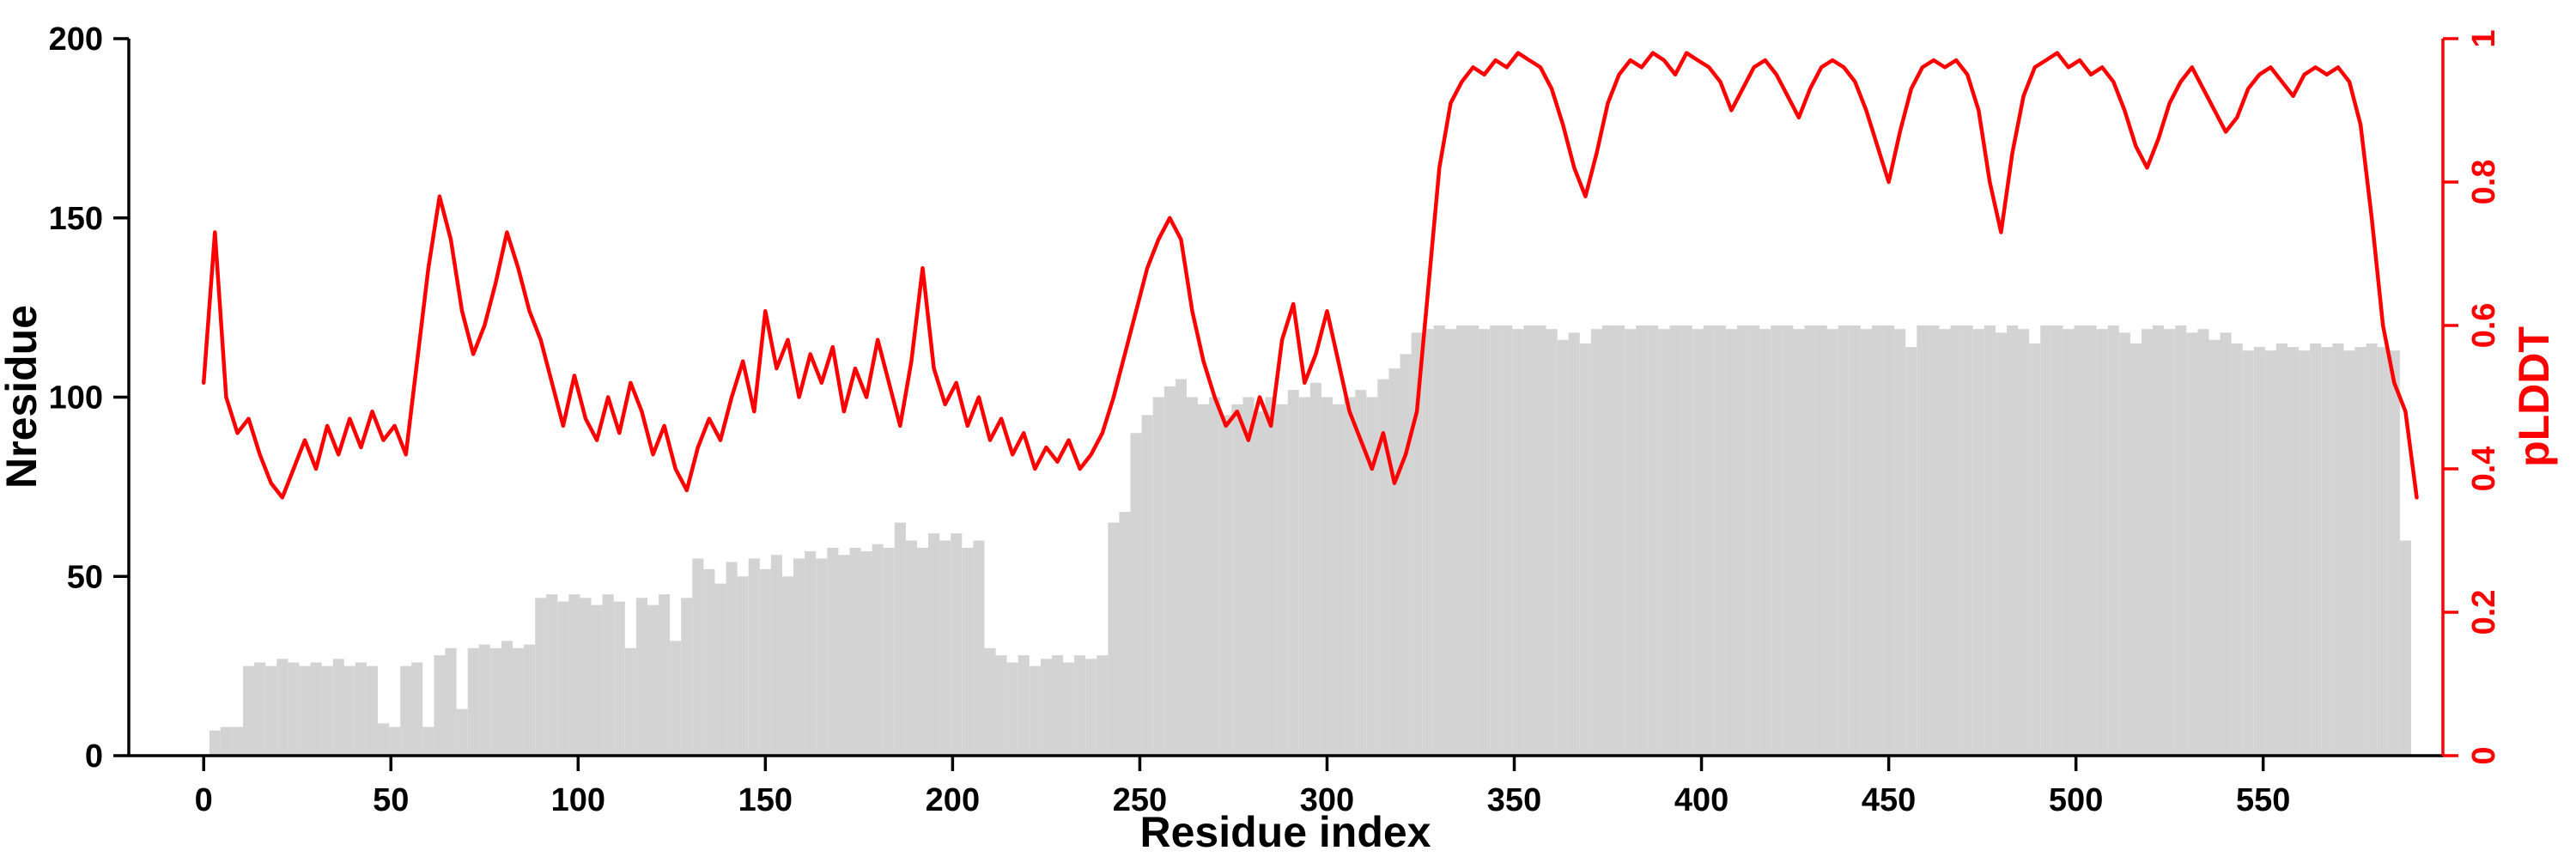 The image size is (2576, 863). Describe the element at coordinates (1514, 800) in the screenshot. I see `x-tick-label: 350` at that location.